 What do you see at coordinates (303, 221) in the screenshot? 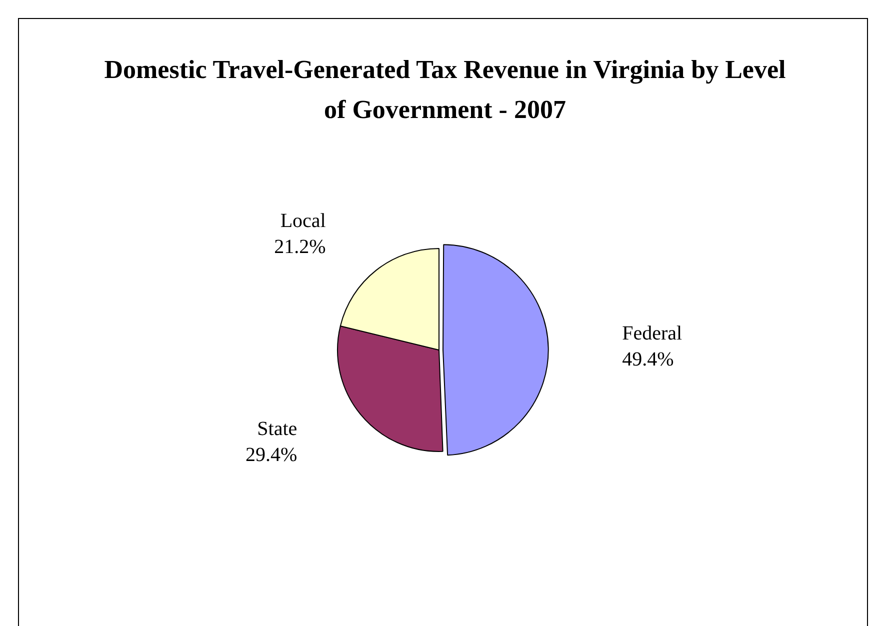
I see `slice-label: Local` at bounding box center [303, 221].